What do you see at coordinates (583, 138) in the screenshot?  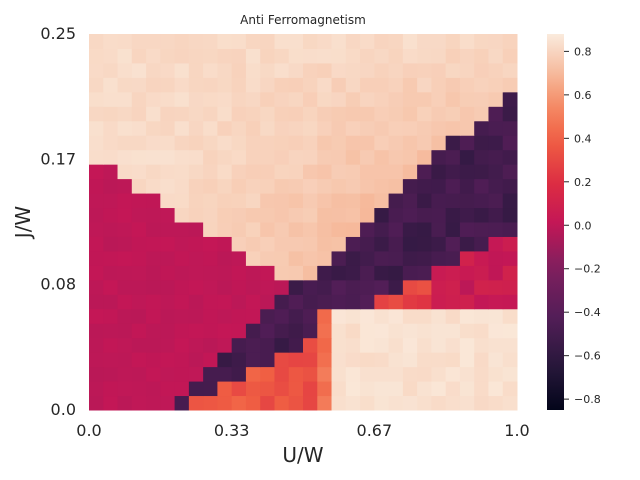 I see `colorbar-tick-label: 0.4` at bounding box center [583, 138].